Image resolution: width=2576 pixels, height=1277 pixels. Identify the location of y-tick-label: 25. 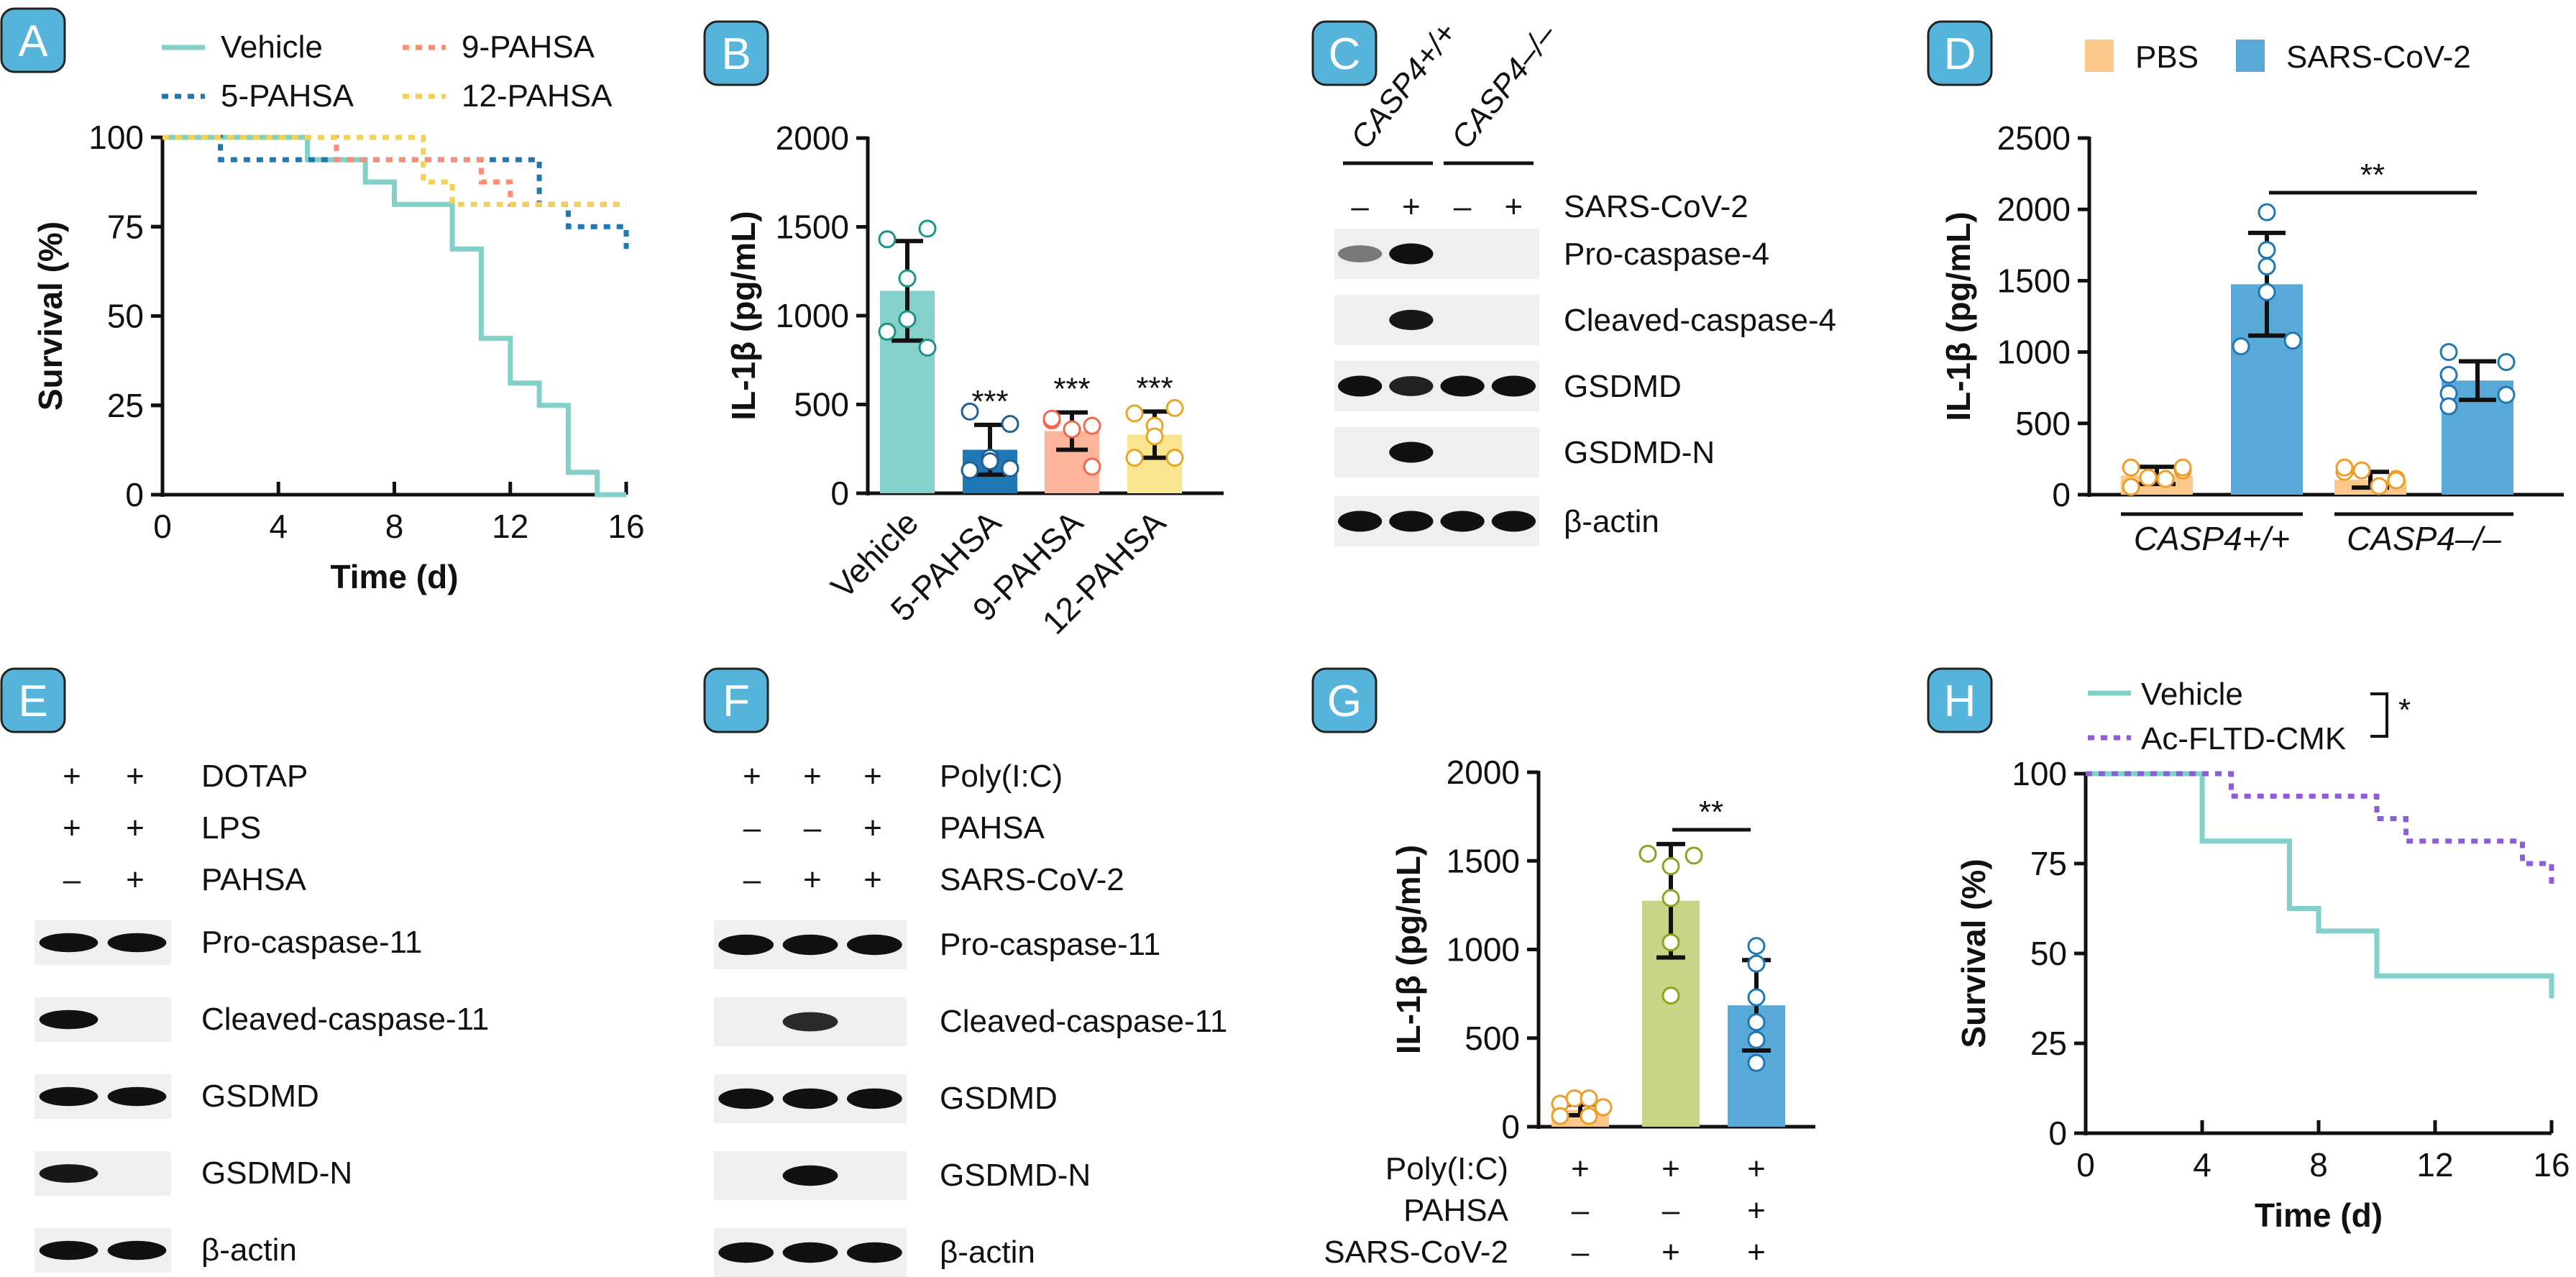
(2048, 1043).